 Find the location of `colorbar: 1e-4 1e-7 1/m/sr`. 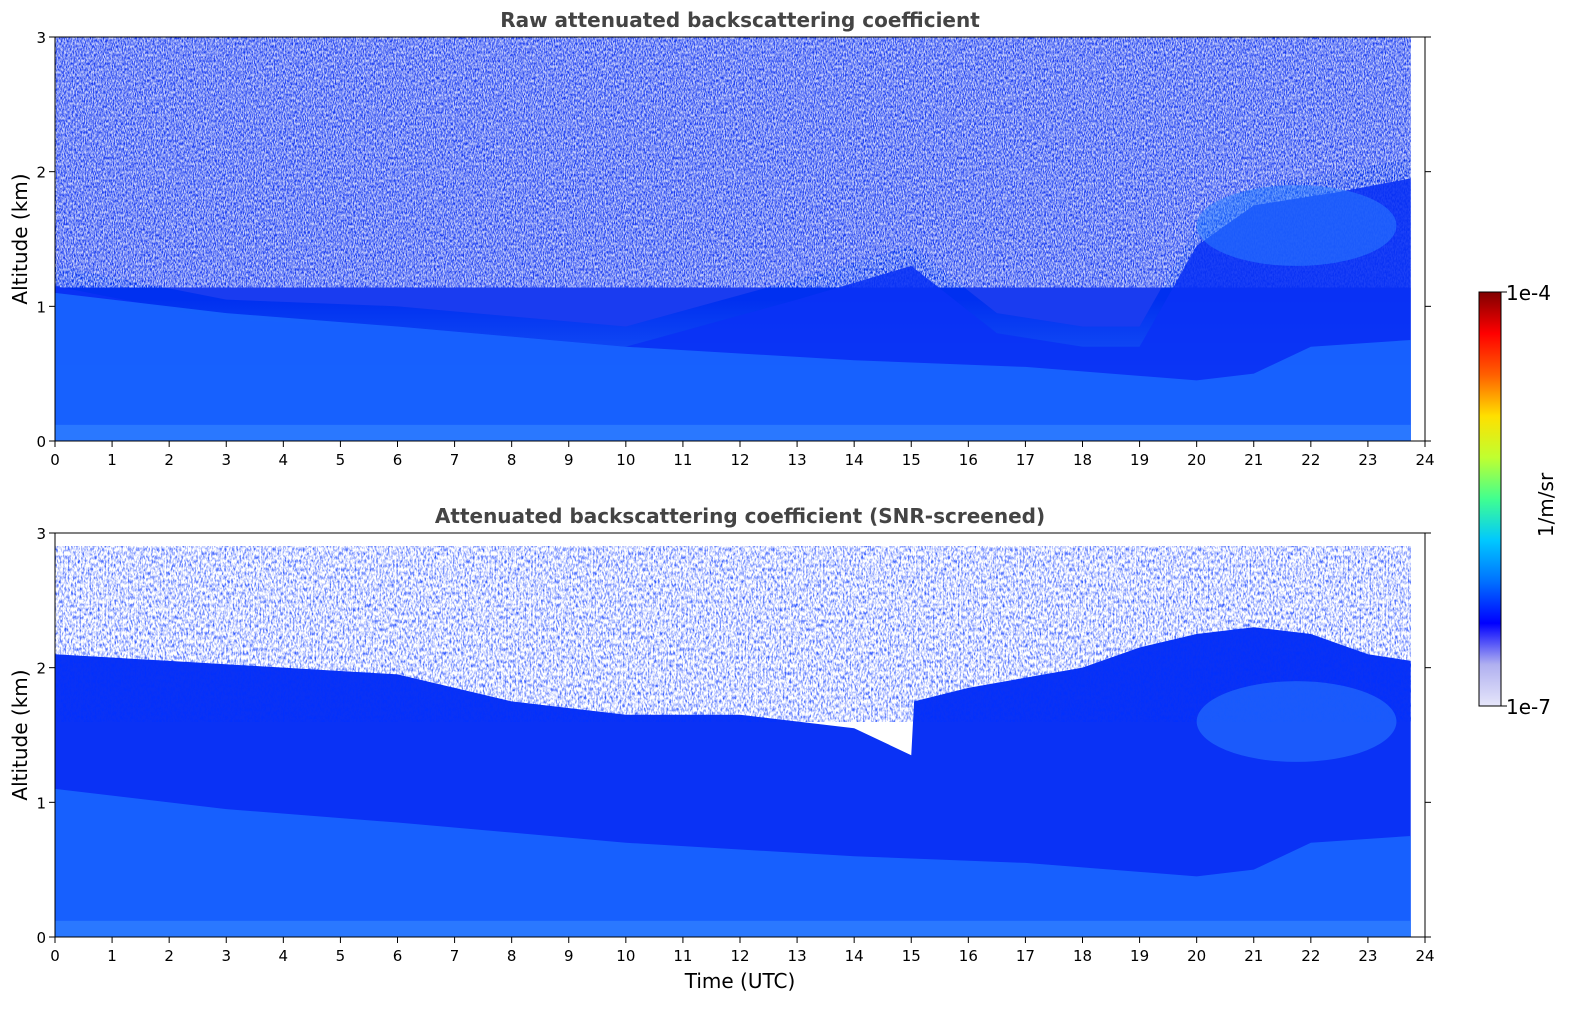

colorbar: 1e-4 1e-7 1/m/sr is located at coordinates (1518, 500).